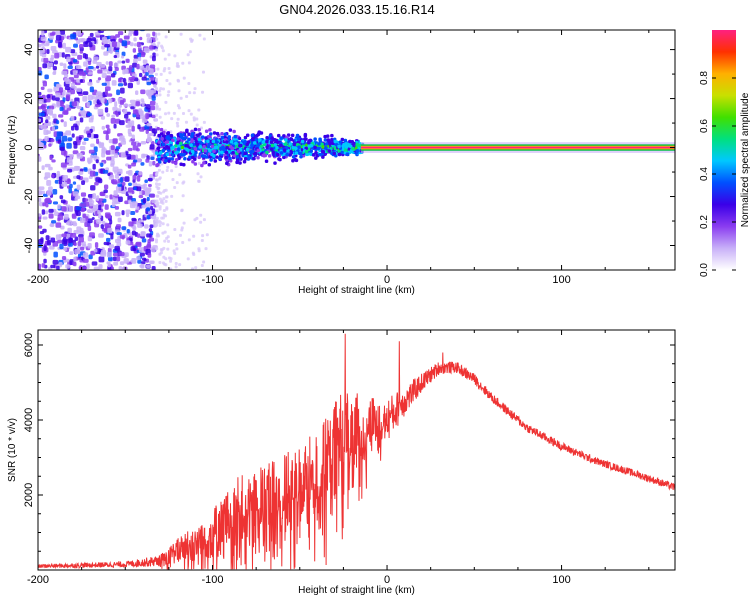  What do you see at coordinates (704, 78) in the screenshot?
I see `colorbar-tick-label: 0.8` at bounding box center [704, 78].